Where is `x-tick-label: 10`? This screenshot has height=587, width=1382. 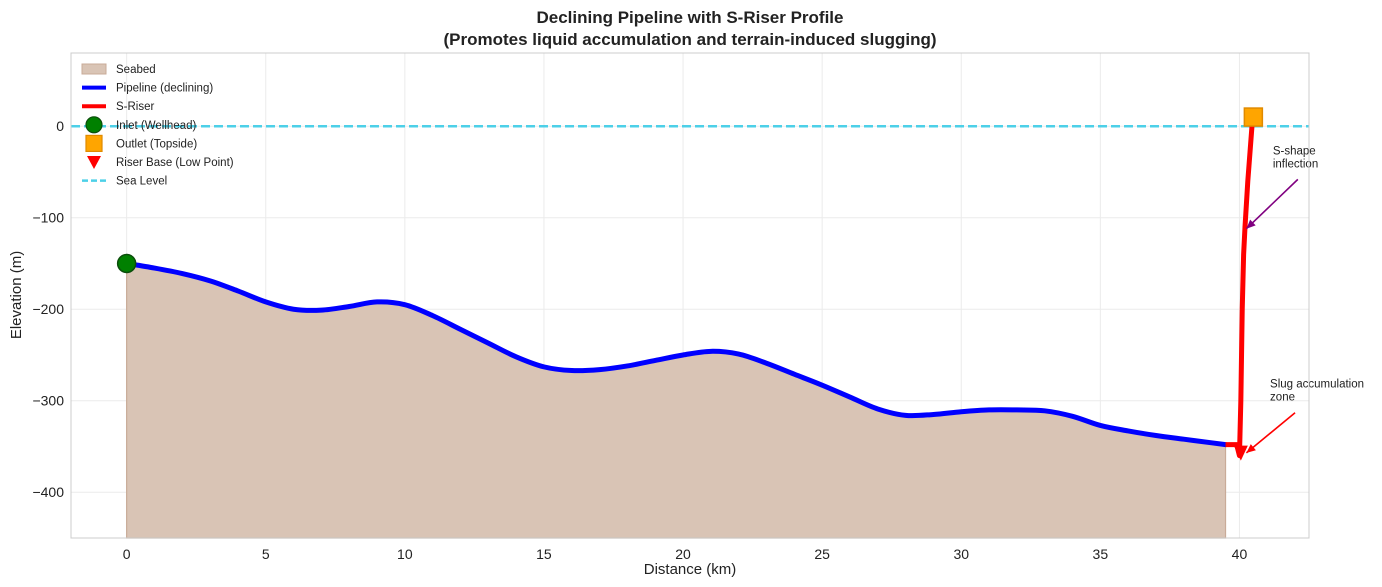
x-tick-label: 10 is located at coordinates (405, 554).